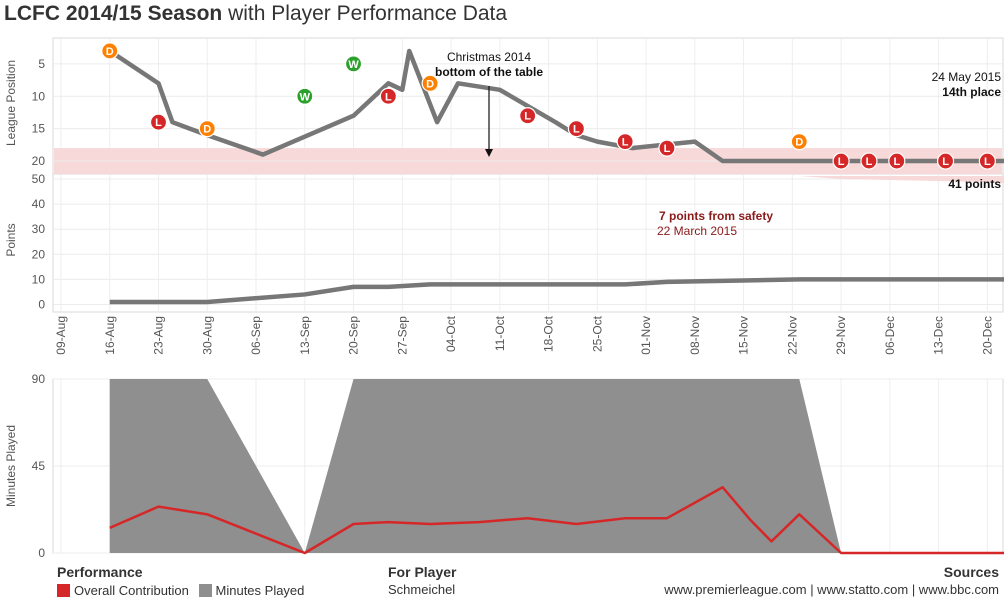  I want to click on annotation-christmas-arrowhead, so click(489, 153).